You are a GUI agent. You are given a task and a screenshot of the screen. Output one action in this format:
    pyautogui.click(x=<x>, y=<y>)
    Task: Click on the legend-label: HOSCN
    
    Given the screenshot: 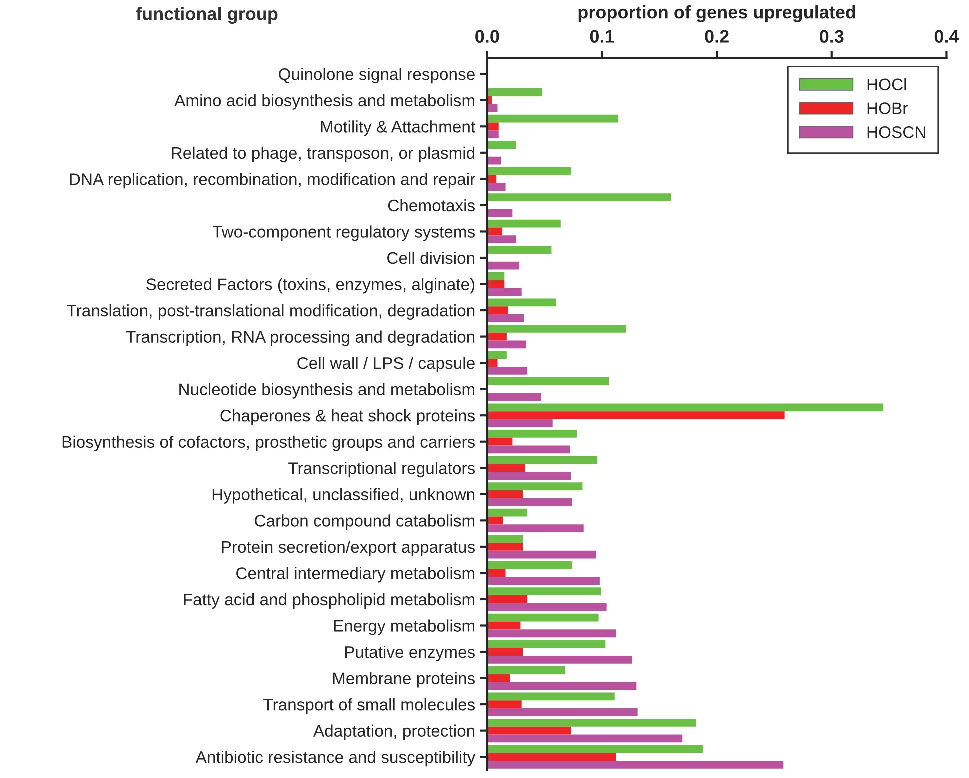 What is the action you would take?
    pyautogui.click(x=897, y=132)
    